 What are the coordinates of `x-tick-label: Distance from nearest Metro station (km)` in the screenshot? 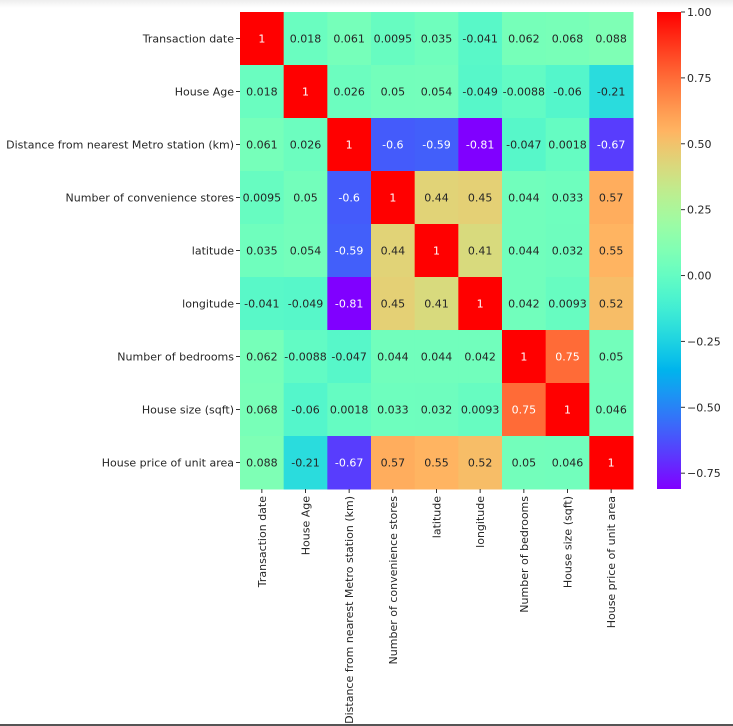 It's located at (349, 610).